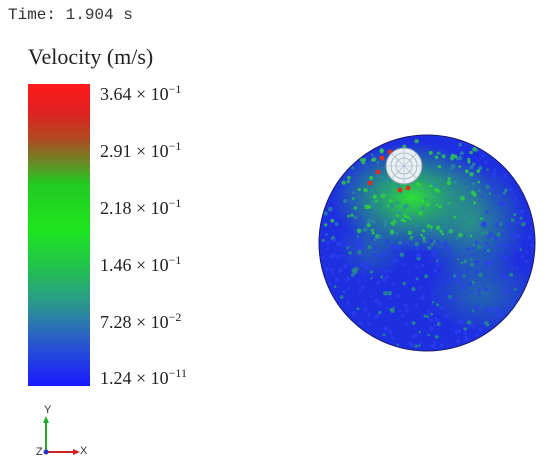 The image size is (550, 466). I want to click on legend-tick-2: 2.91 × 10⁻¹, so click(141, 150).